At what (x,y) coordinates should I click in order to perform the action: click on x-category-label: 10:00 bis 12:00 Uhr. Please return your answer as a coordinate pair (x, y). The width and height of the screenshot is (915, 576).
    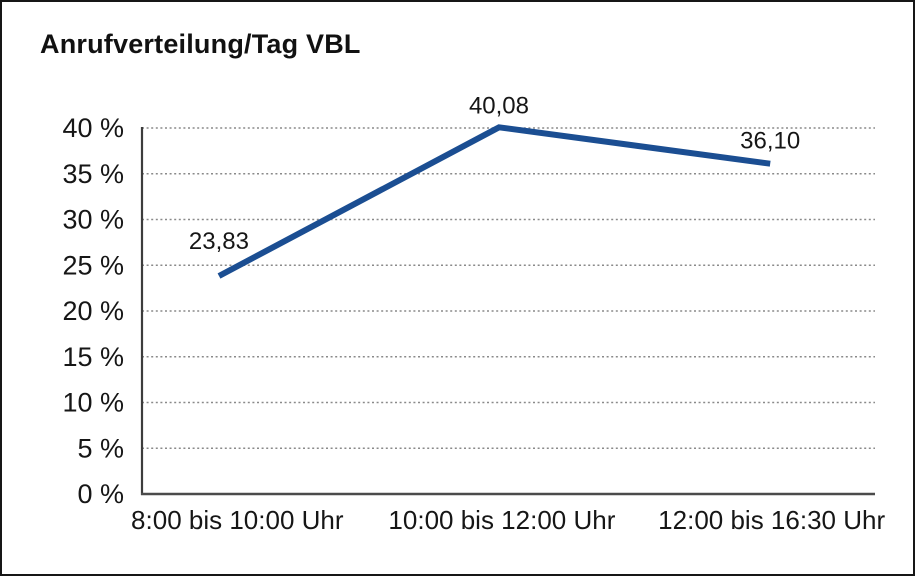
    Looking at the image, I should click on (501, 520).